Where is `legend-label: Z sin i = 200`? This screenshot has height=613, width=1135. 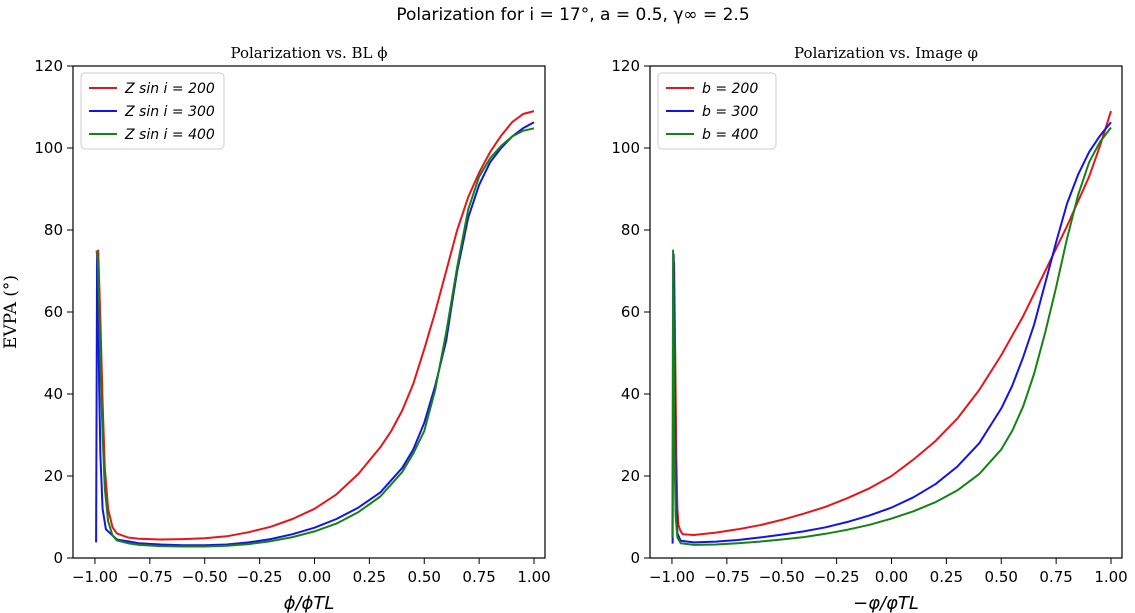
legend-label: Z sin i = 200 is located at coordinates (169, 89).